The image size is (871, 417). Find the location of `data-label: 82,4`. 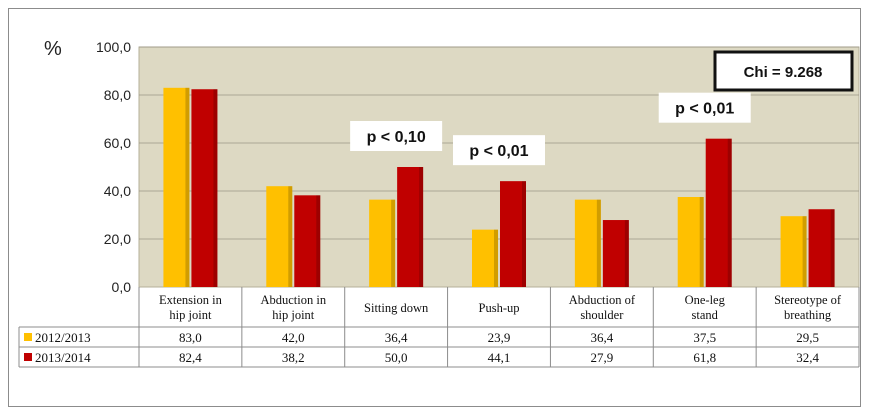

data-label: 82,4 is located at coordinates (190, 357).